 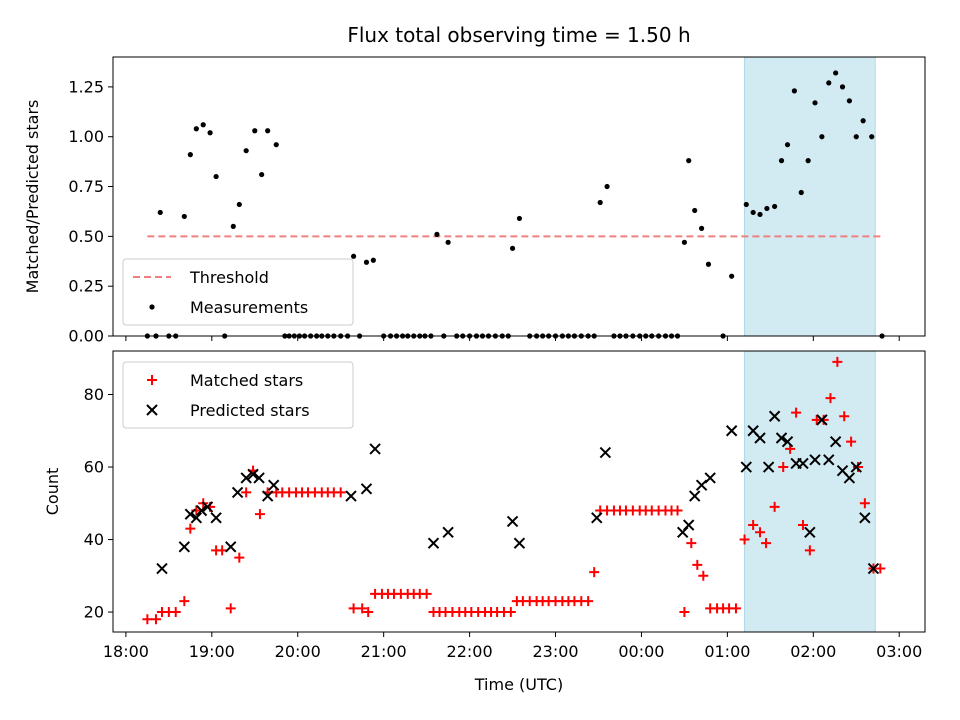 What do you see at coordinates (86, 86) in the screenshot?
I see `y-tick-label: 1.25` at bounding box center [86, 86].